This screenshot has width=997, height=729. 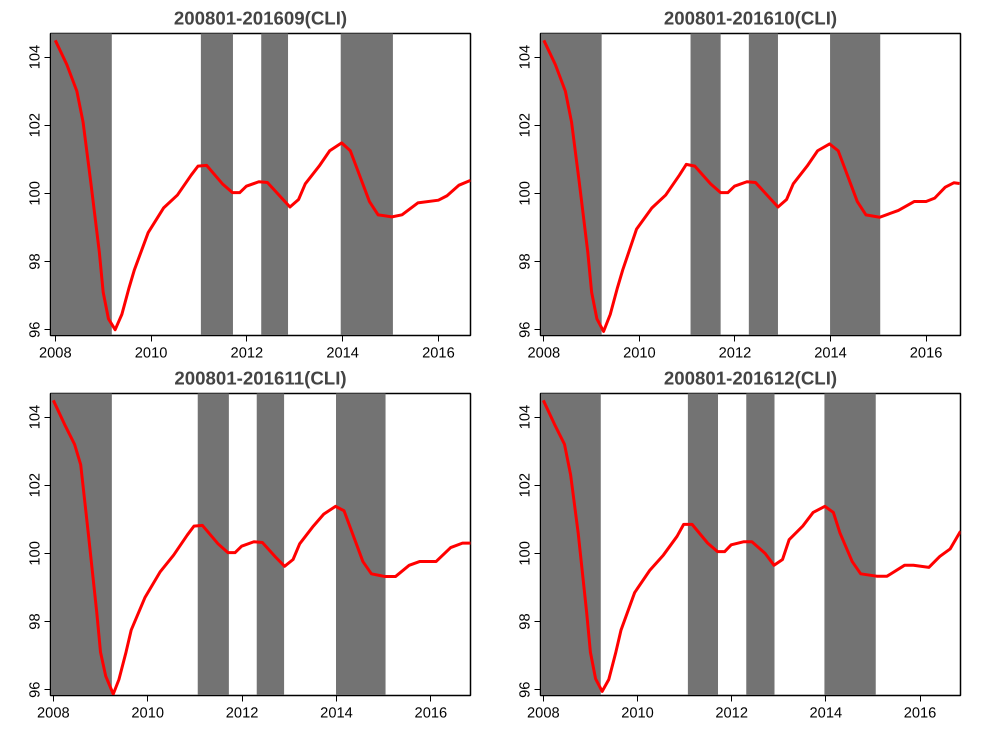 What do you see at coordinates (261, 18) in the screenshot?
I see `chart-title: 200801-201609(CLI)` at bounding box center [261, 18].